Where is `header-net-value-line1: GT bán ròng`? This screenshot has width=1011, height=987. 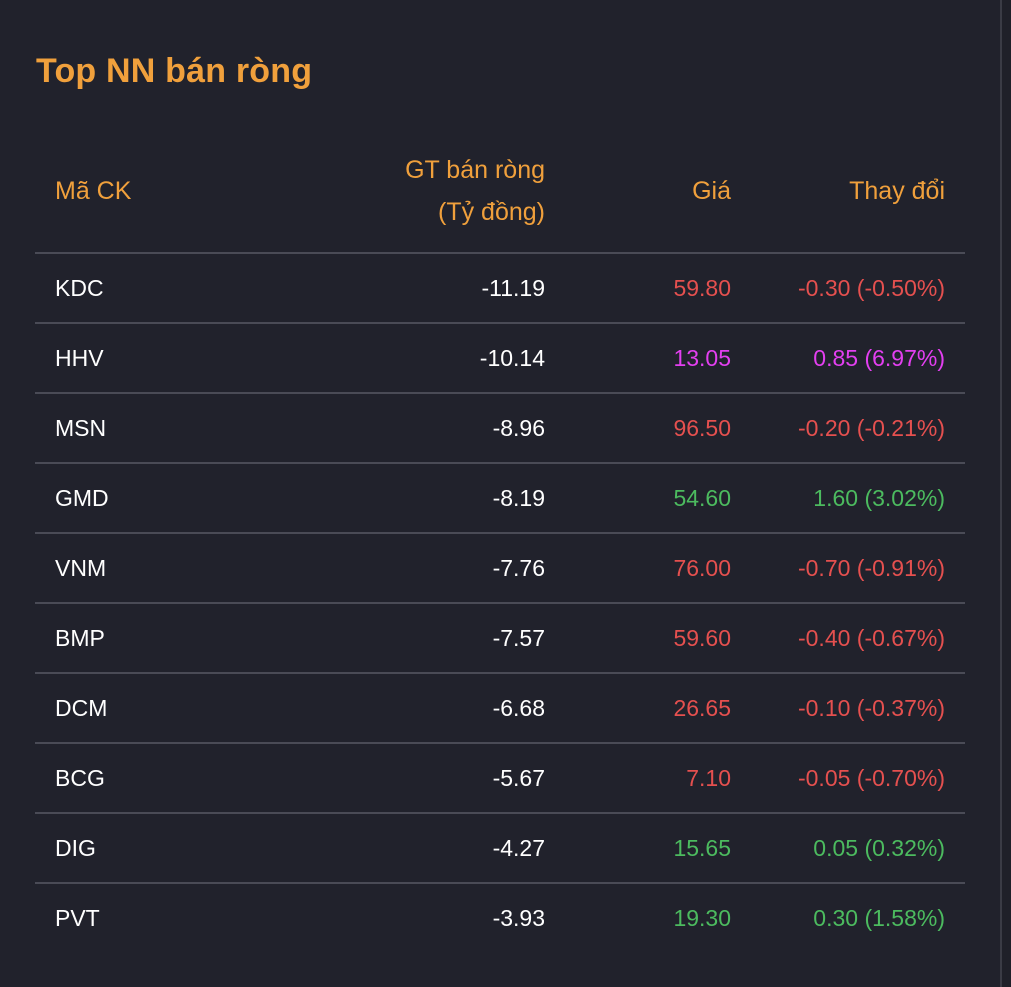 header-net-value-line1: GT bán ròng is located at coordinates (475, 170).